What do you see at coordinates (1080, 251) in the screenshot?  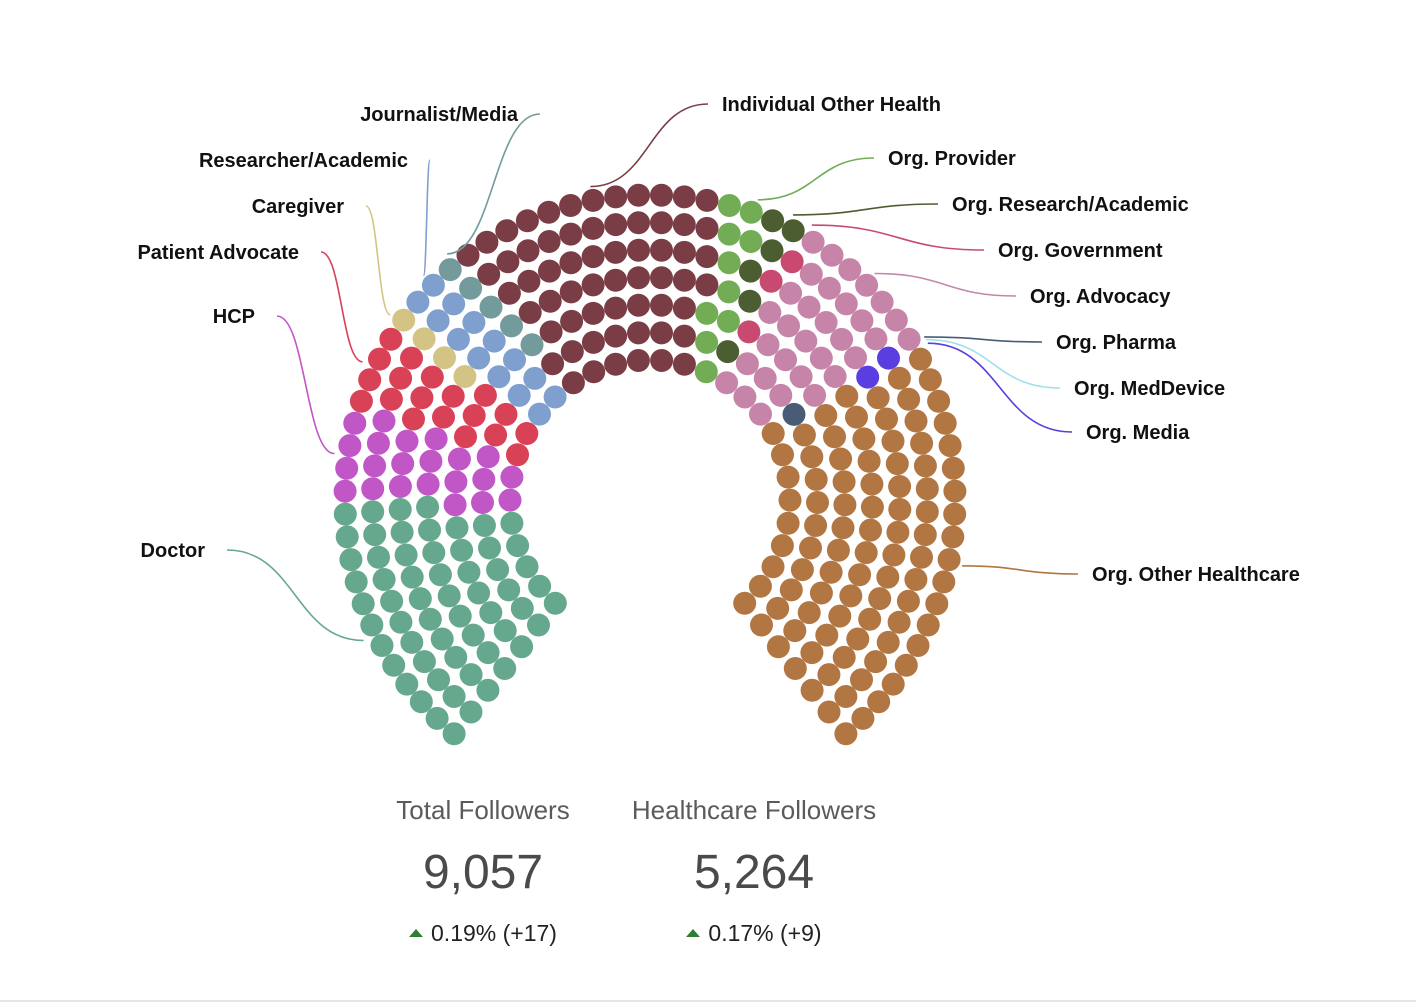 I see `legend-label: Org. Government` at bounding box center [1080, 251].